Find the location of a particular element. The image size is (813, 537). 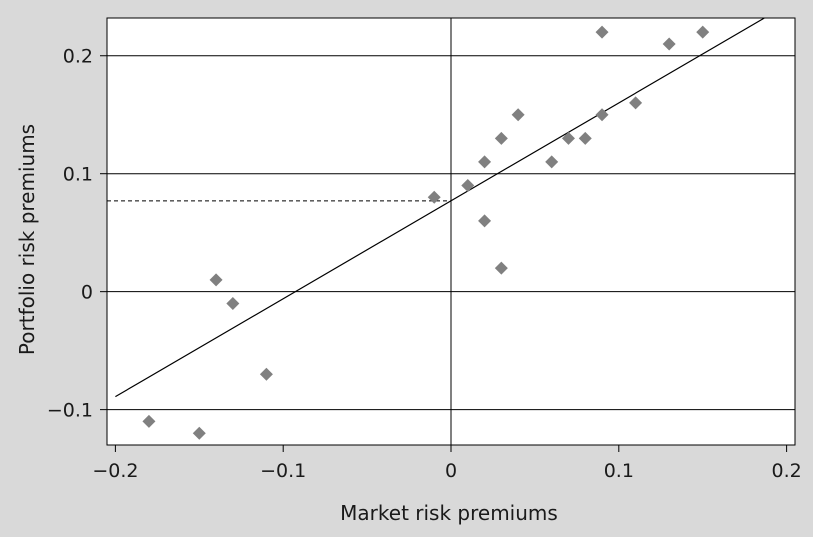

x-tick-label-2: 0 is located at coordinates (451, 471).